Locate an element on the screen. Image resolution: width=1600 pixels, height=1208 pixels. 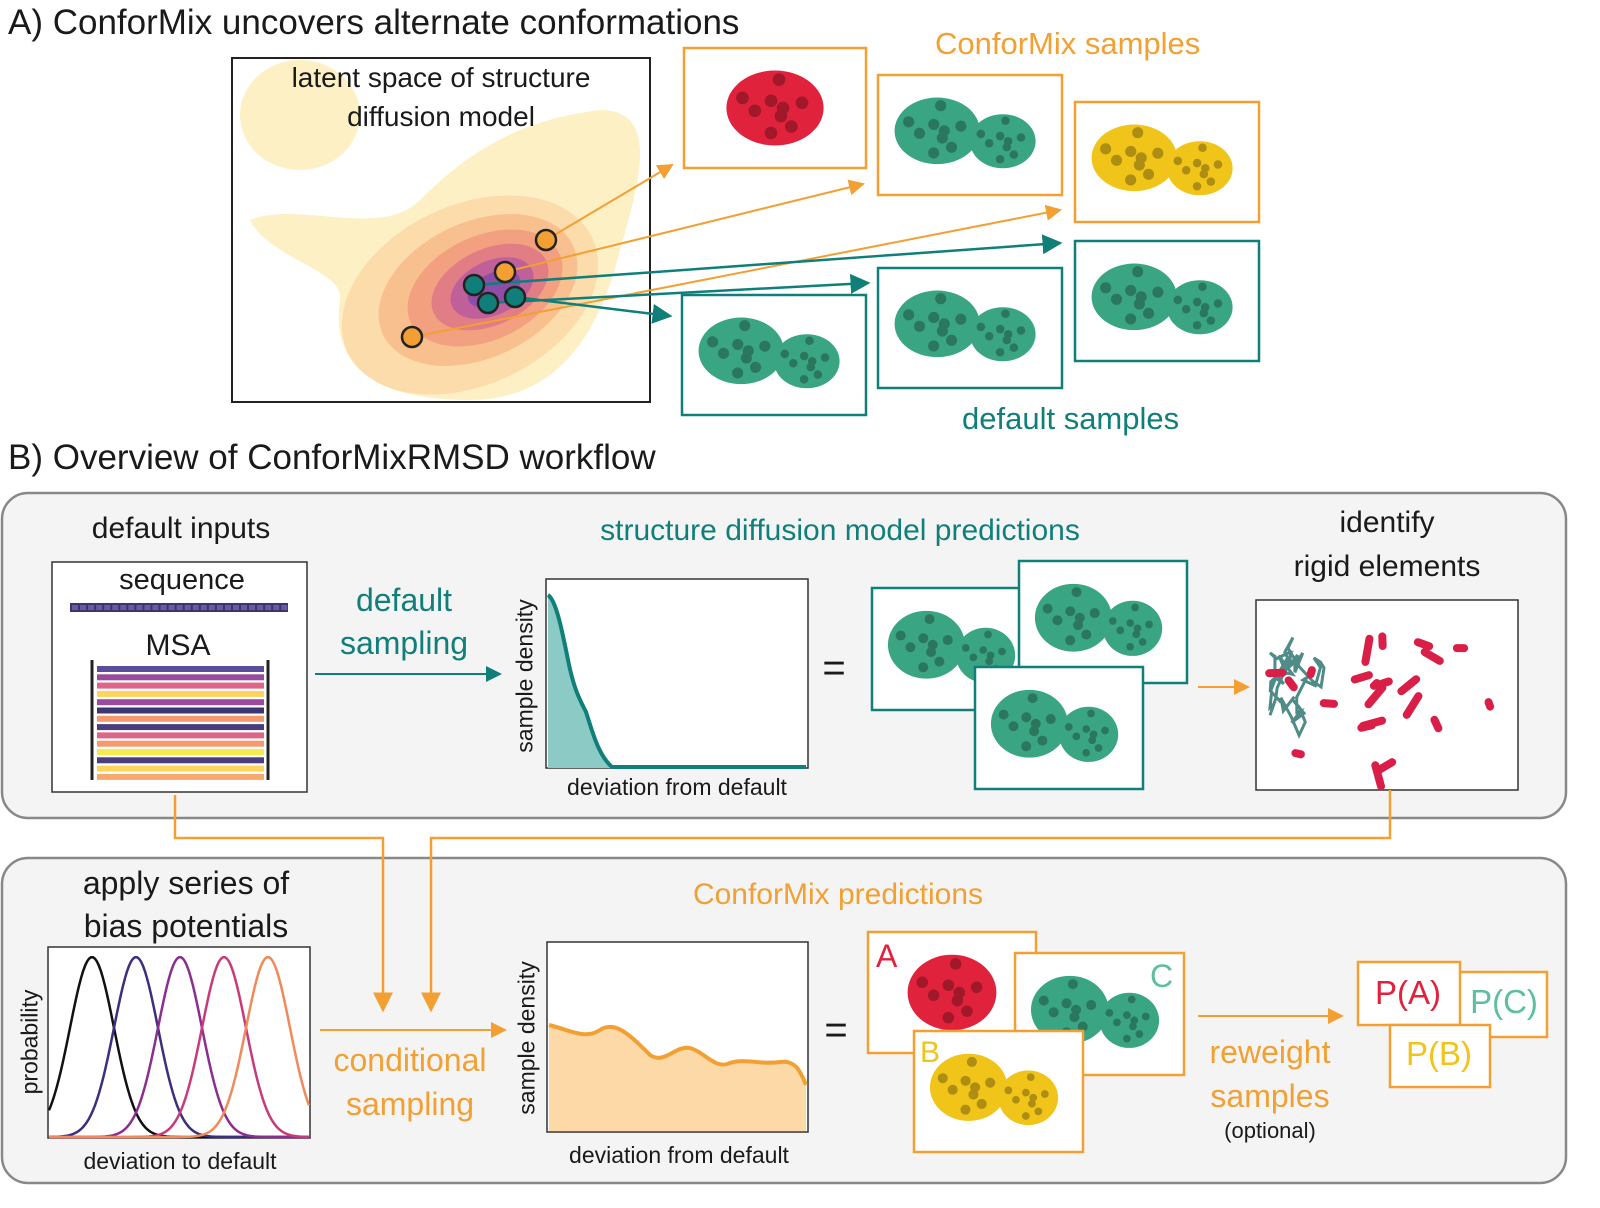
latent-space-plot is located at coordinates (647, 230).